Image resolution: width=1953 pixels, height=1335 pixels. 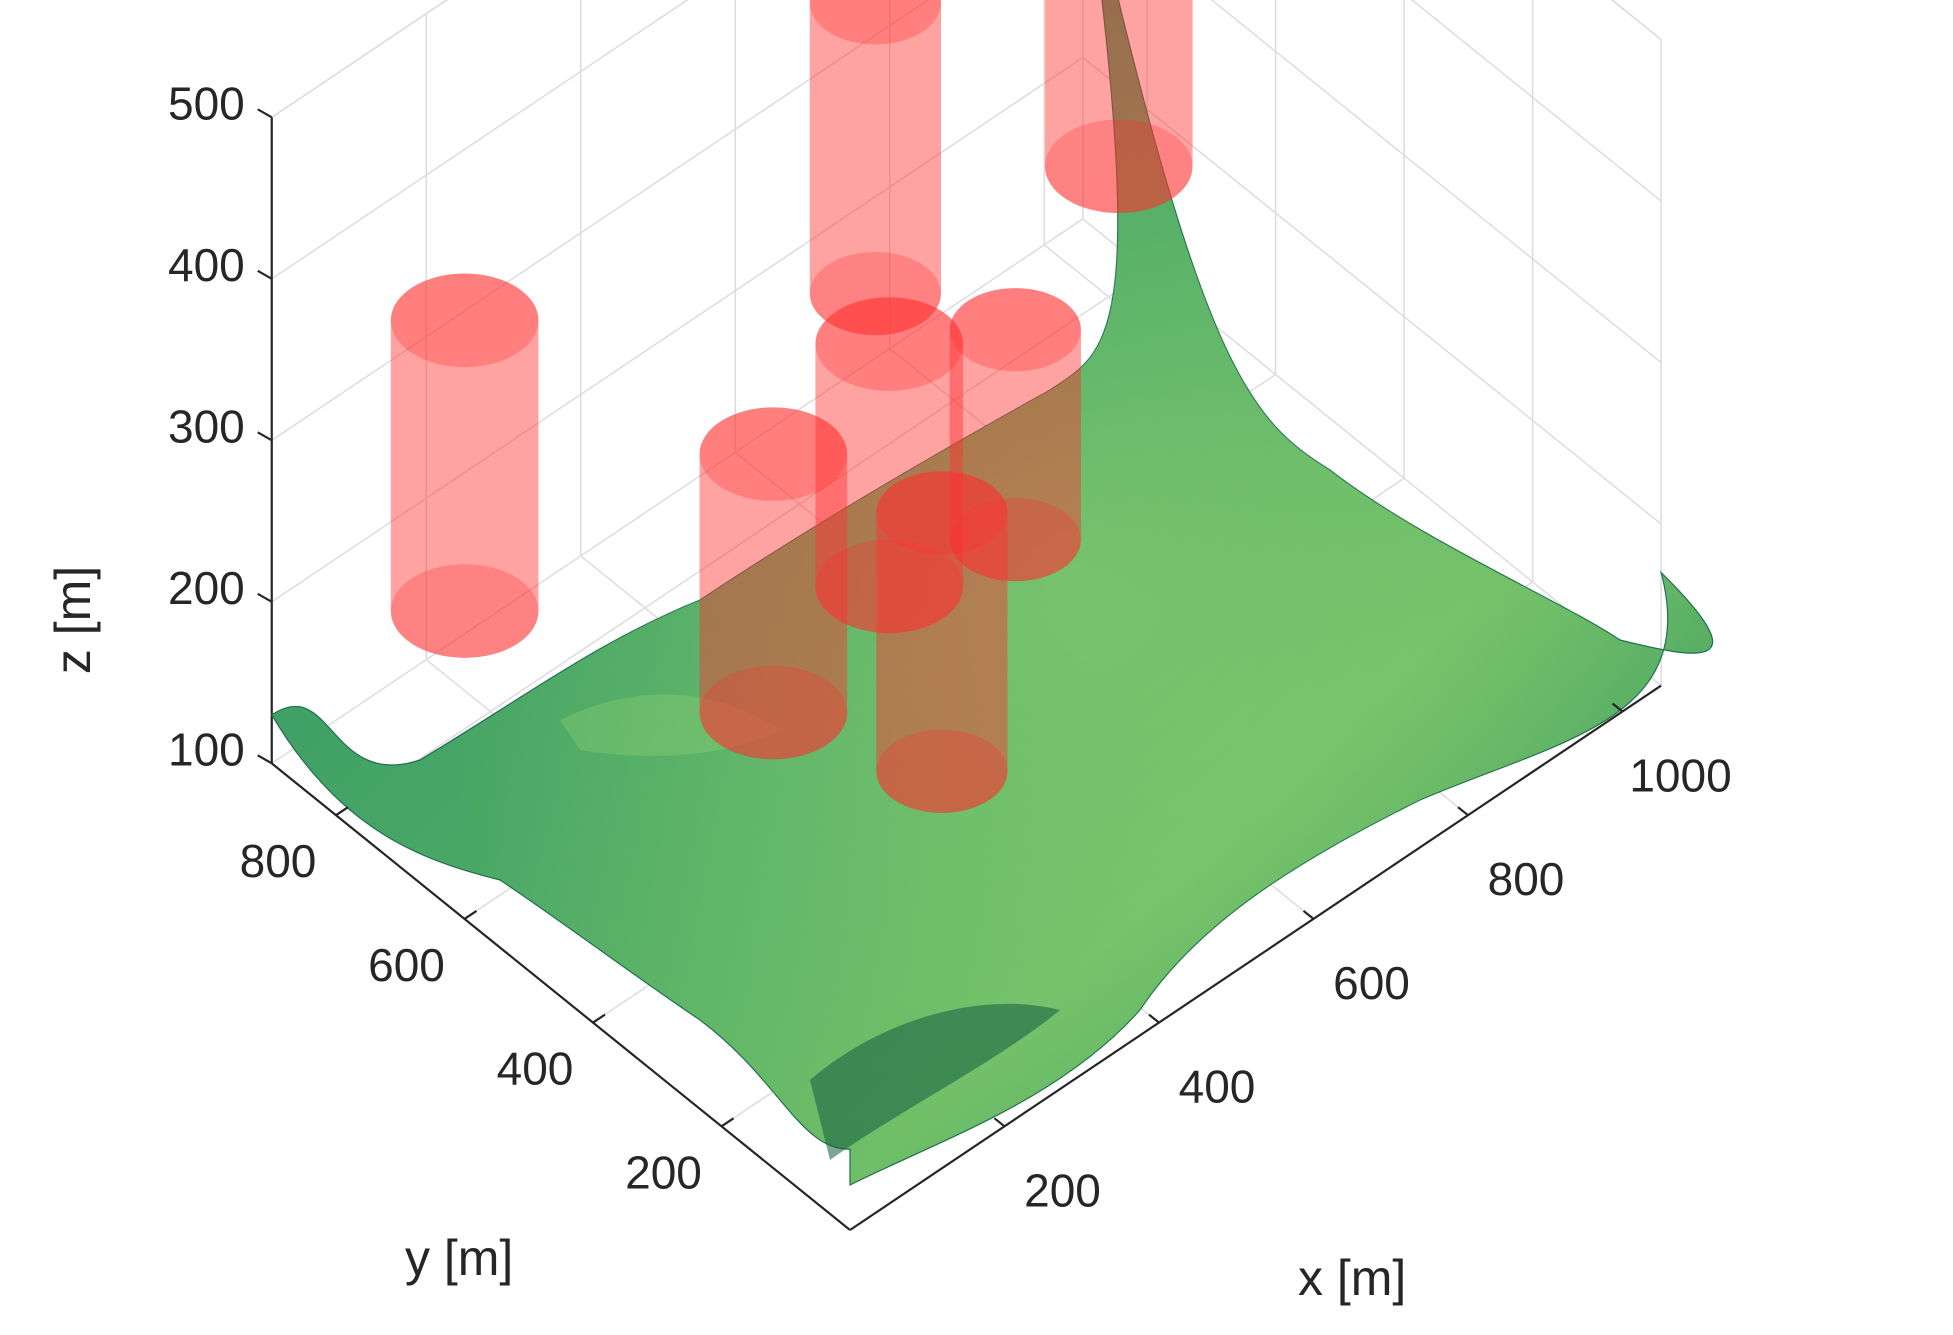 I want to click on y-tick-label: 400, so click(x=535, y=1069).